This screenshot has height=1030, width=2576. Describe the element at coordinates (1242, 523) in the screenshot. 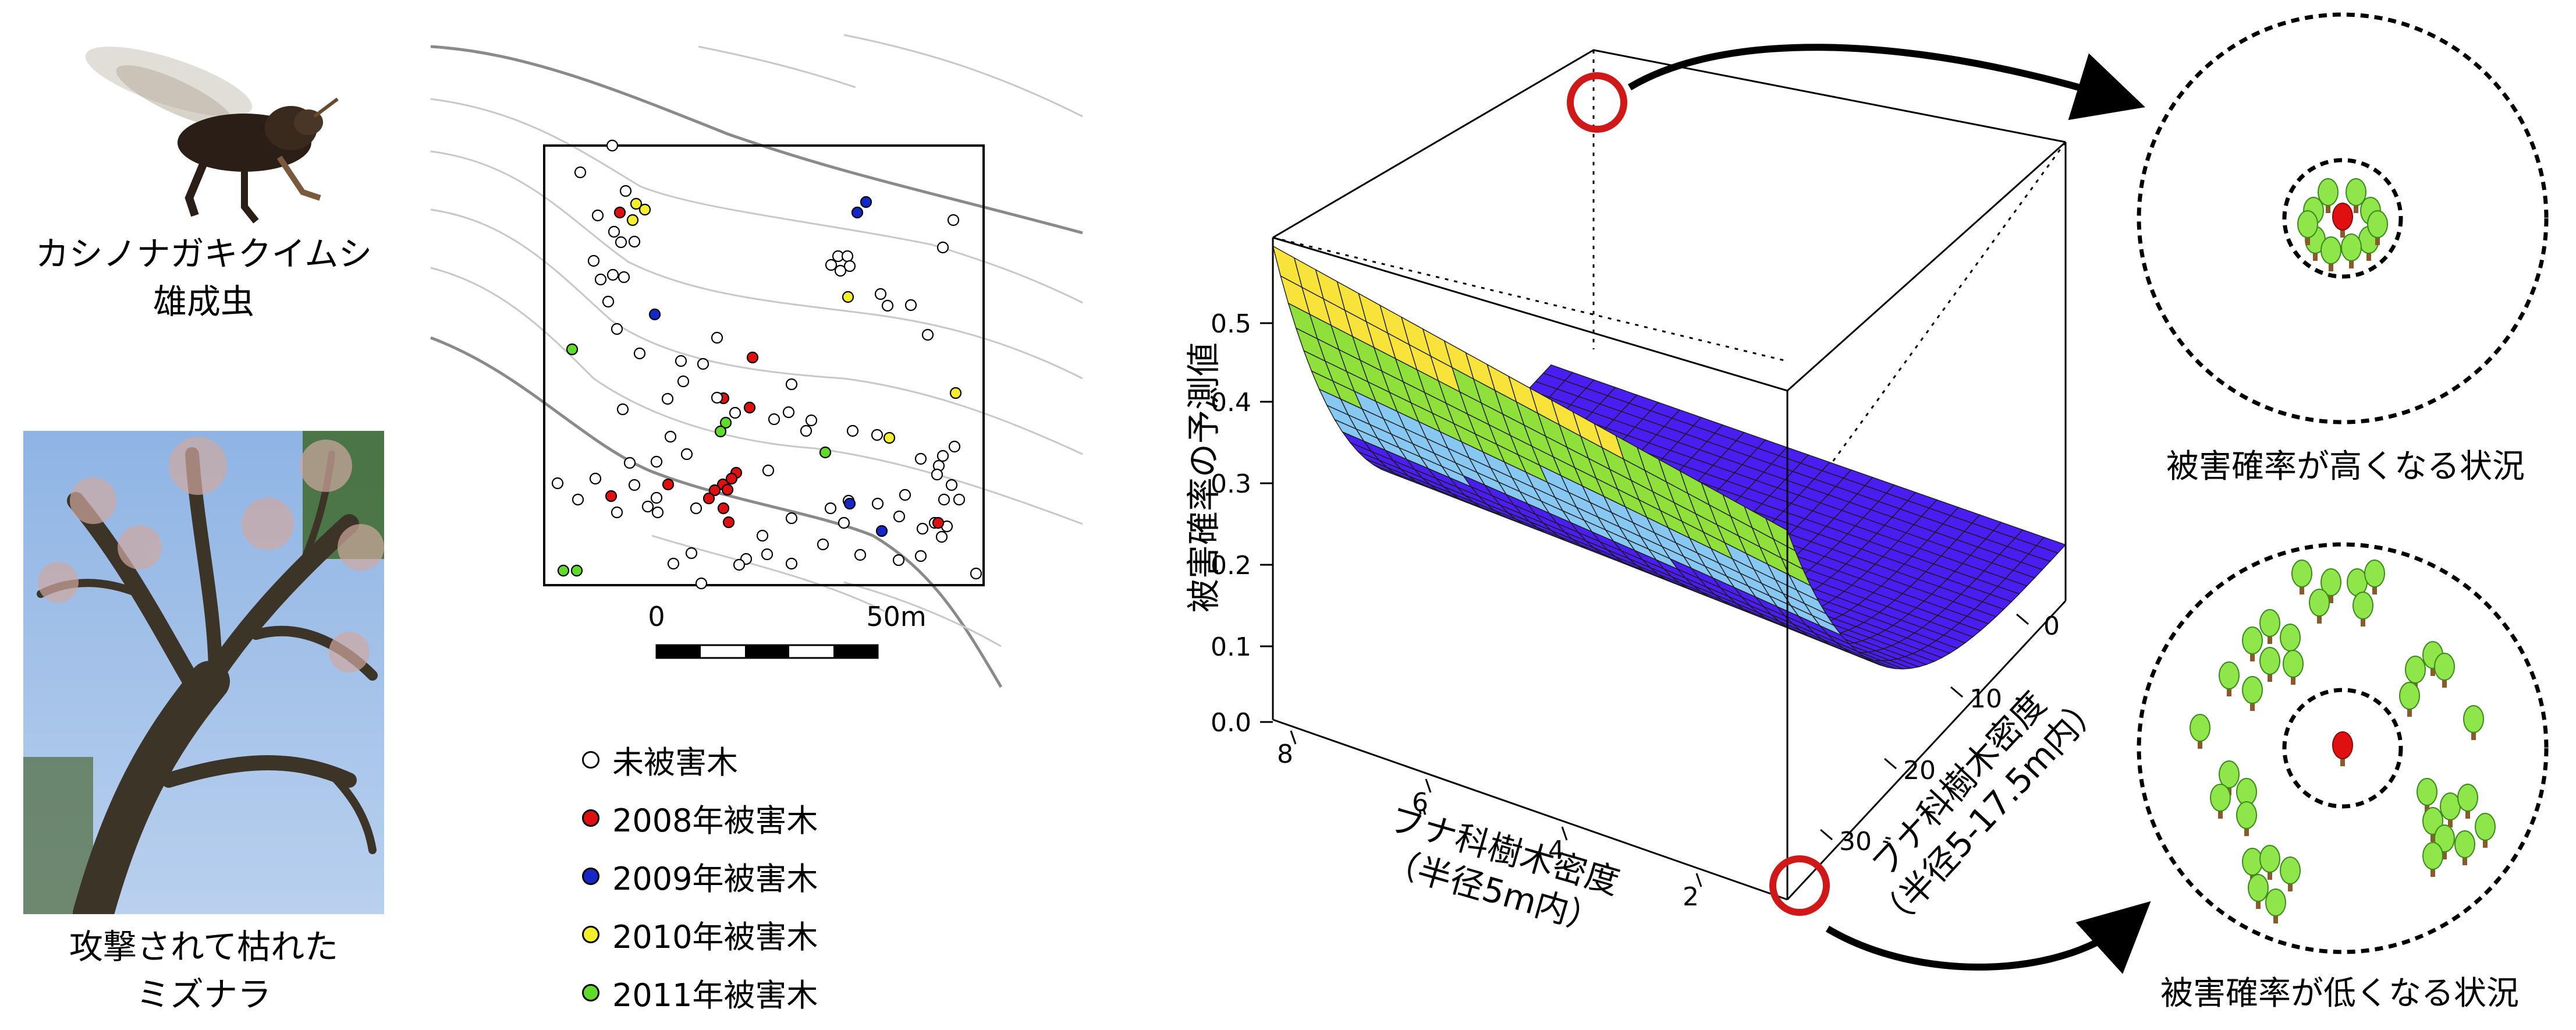

I see `z-axis: 0.0 0.1 0.2 0.3 0.4 0.5` at that location.